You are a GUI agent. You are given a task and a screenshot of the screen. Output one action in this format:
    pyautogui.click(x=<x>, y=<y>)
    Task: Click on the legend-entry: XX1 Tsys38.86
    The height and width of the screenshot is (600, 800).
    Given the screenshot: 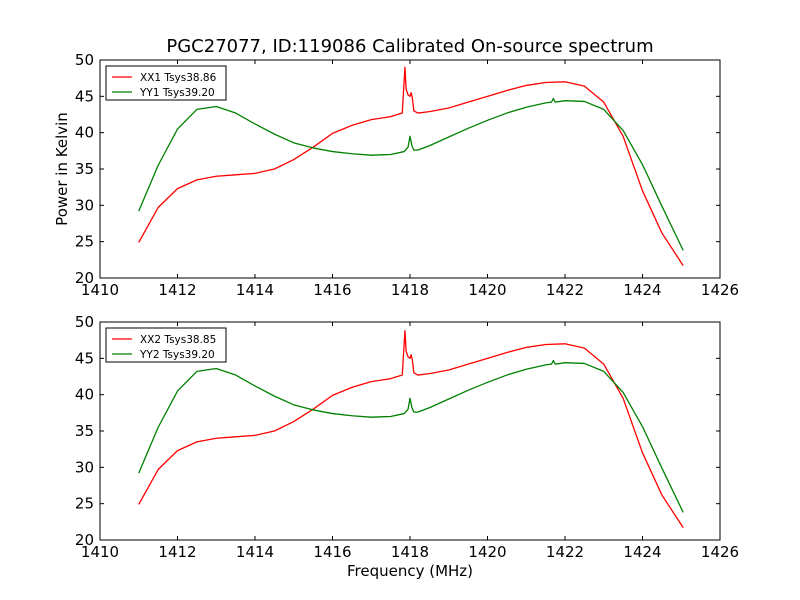 What is the action you would take?
    pyautogui.click(x=178, y=78)
    